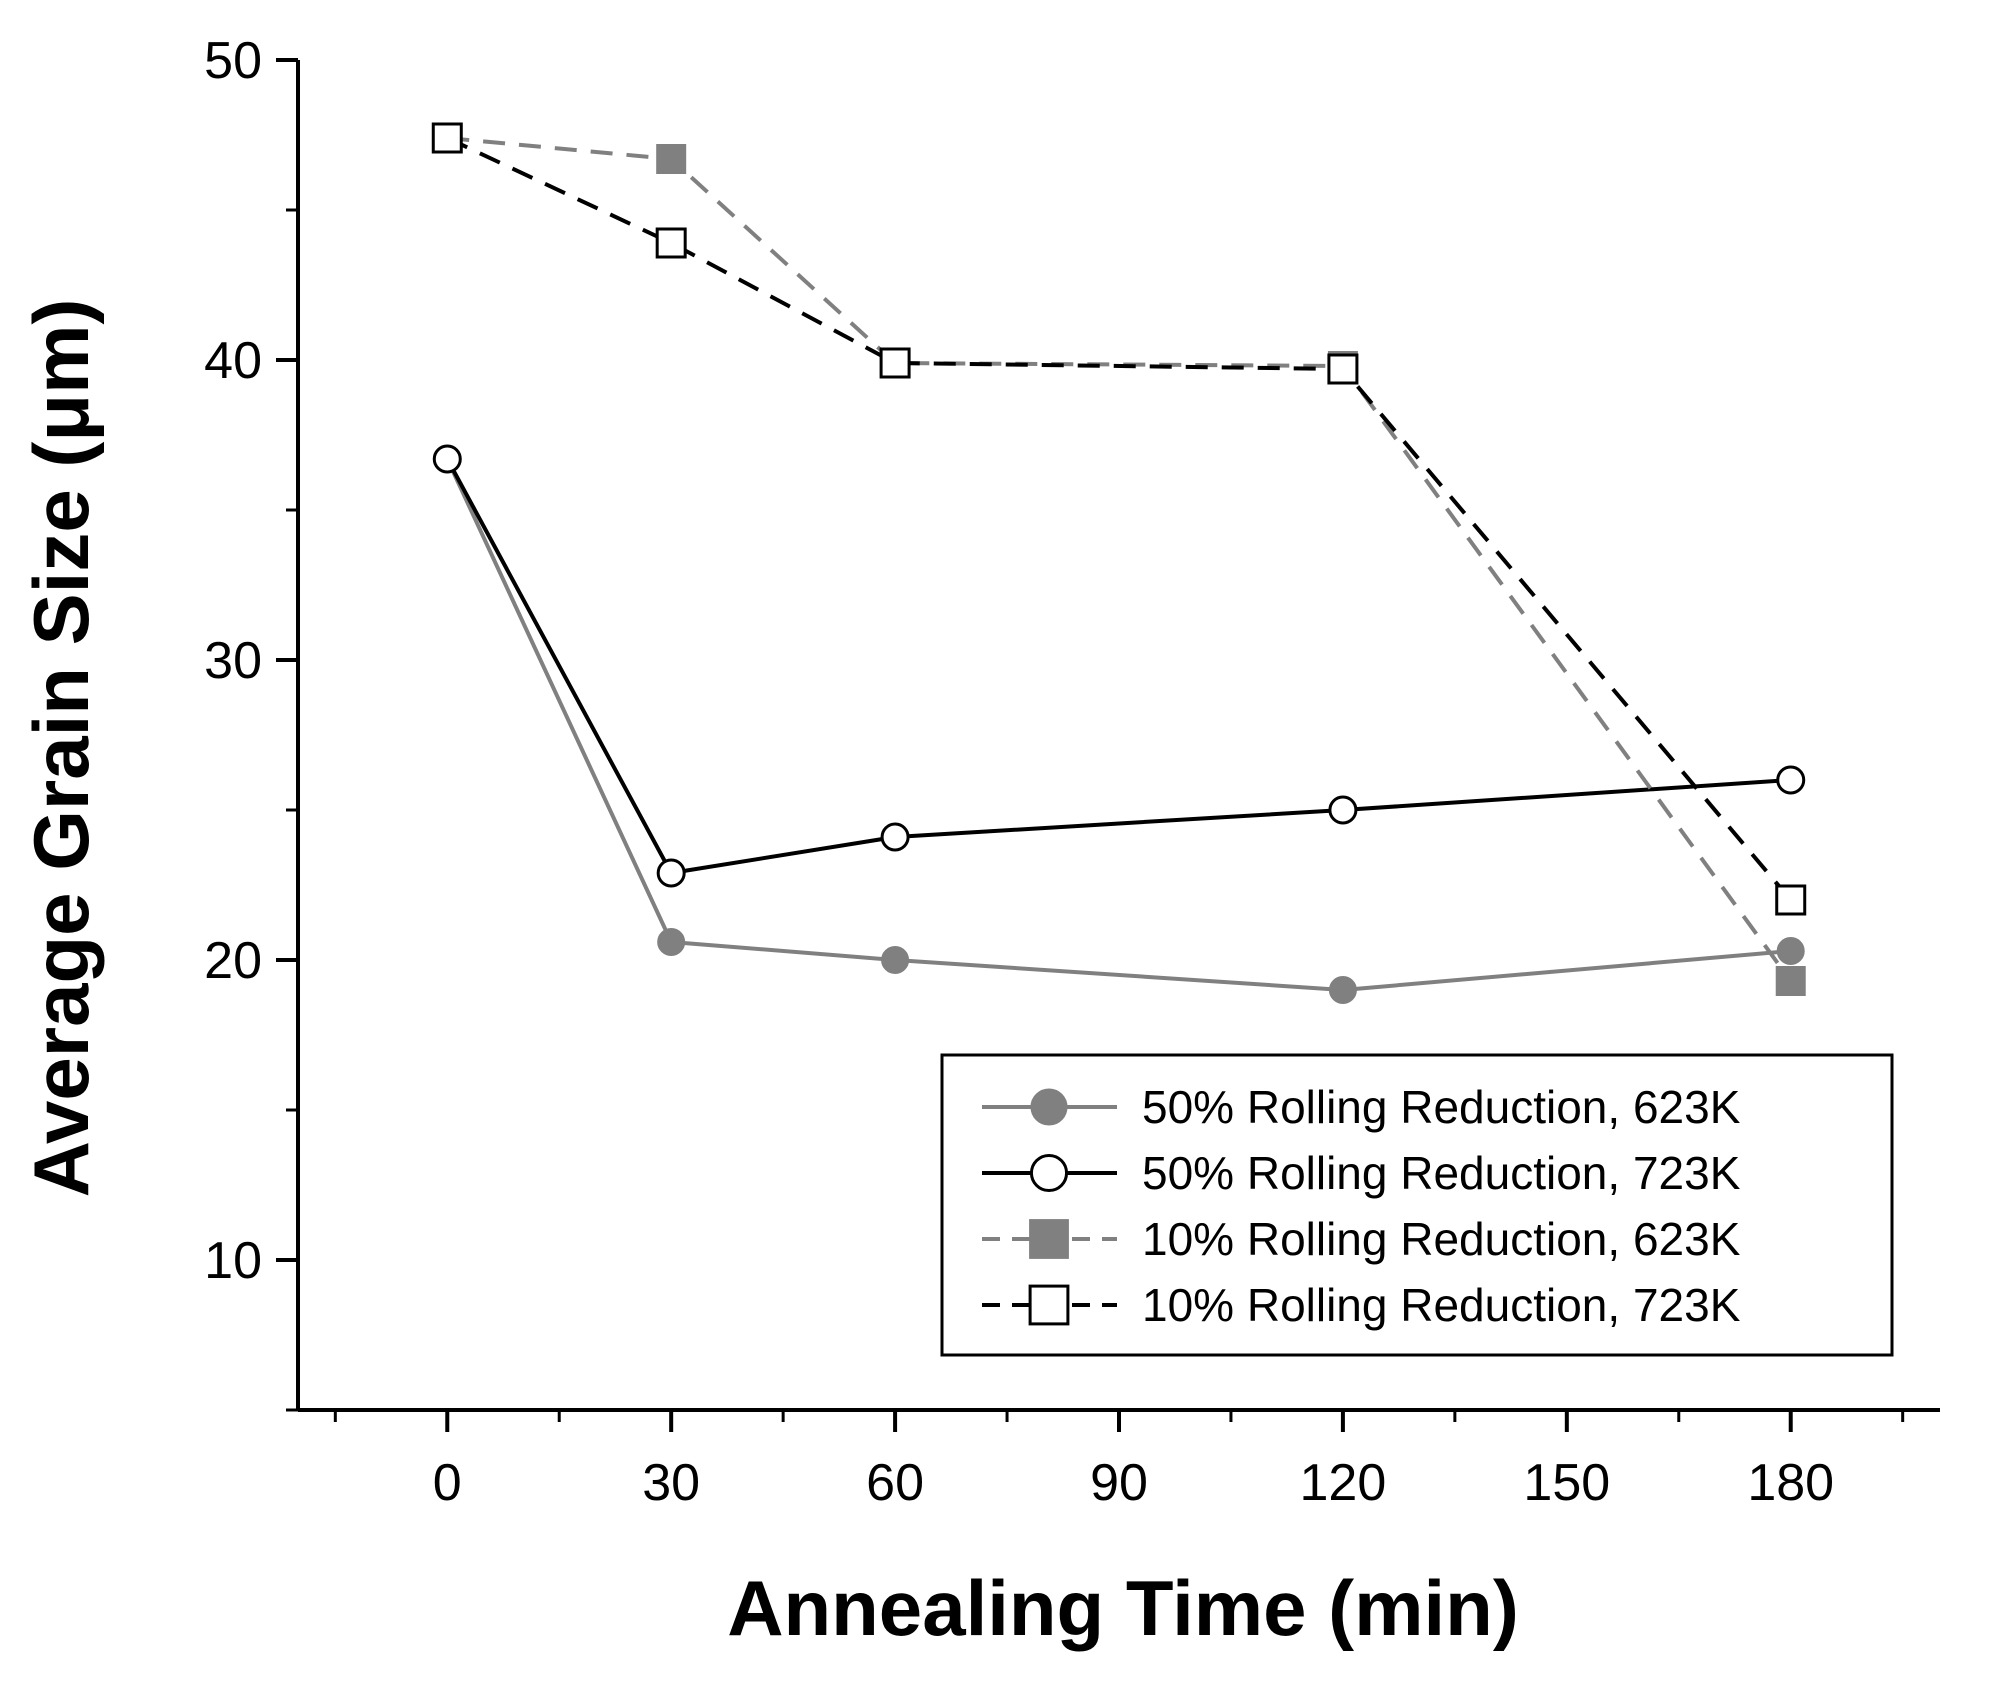 The image size is (1995, 1692). What do you see at coordinates (233, 1261) in the screenshot?
I see `y-tick-label: 10` at bounding box center [233, 1261].